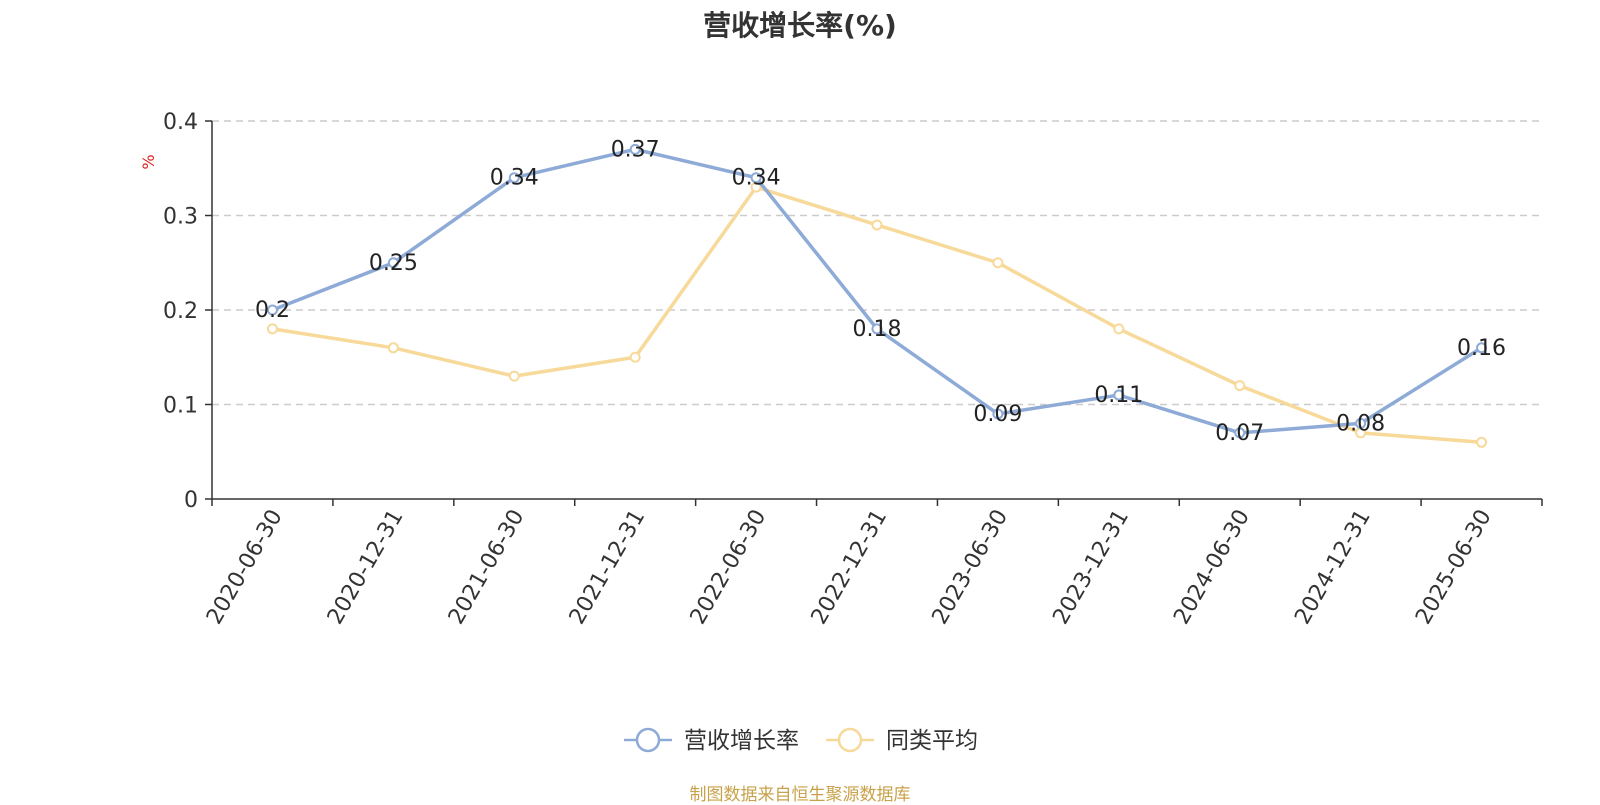 This screenshot has width=1600, height=805. I want to click on data-label-2: 0.34, so click(514, 178).